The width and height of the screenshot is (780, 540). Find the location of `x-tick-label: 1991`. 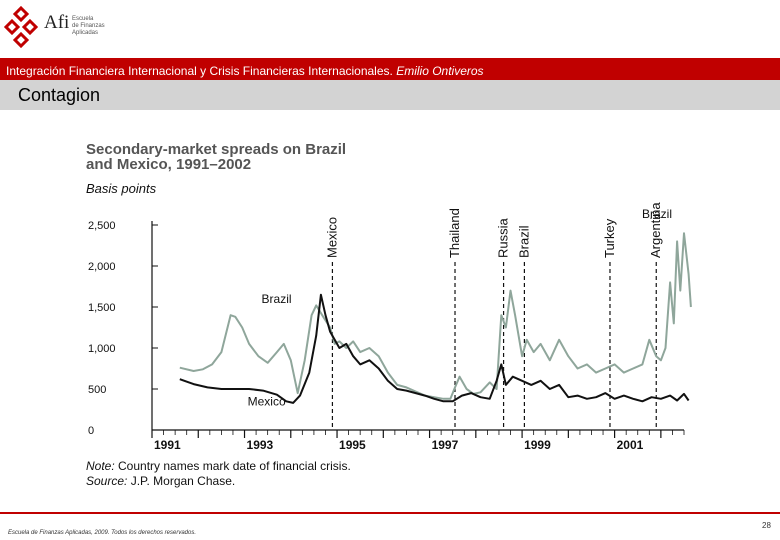

x-tick-label: 1991 is located at coordinates (167, 445).